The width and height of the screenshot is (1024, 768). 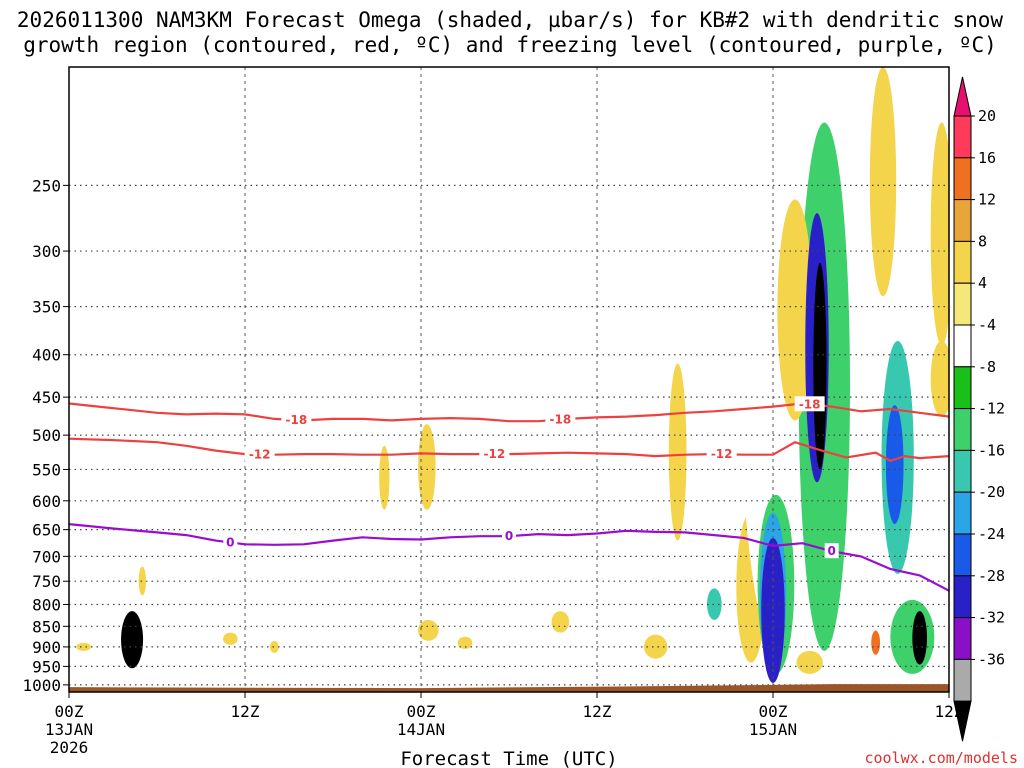 What do you see at coordinates (876, 642) in the screenshot?
I see `shade-orange-55h` at bounding box center [876, 642].